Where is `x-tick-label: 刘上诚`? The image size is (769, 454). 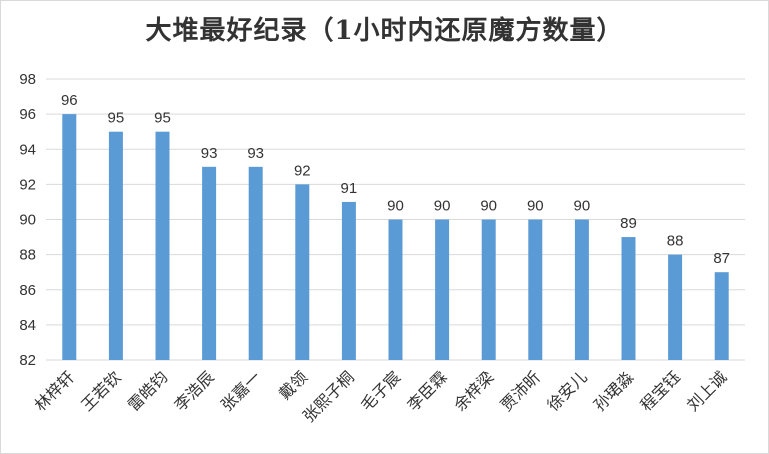
x-tick-label: 刘上诚 is located at coordinates (706, 390).